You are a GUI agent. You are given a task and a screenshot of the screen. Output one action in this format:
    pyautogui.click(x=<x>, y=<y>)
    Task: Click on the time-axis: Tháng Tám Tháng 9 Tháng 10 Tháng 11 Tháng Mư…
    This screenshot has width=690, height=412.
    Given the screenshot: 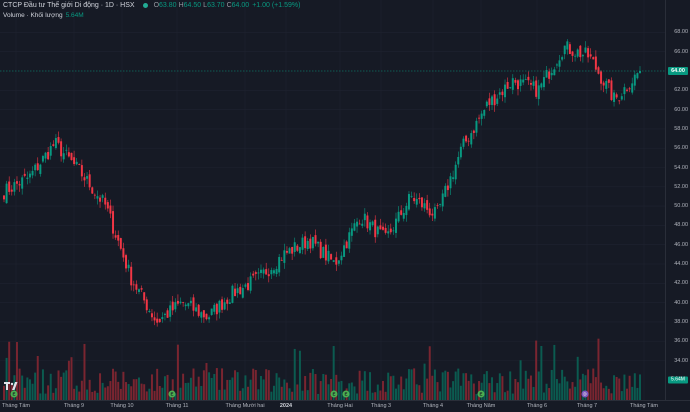 What is the action you would take?
    pyautogui.click(x=345, y=406)
    